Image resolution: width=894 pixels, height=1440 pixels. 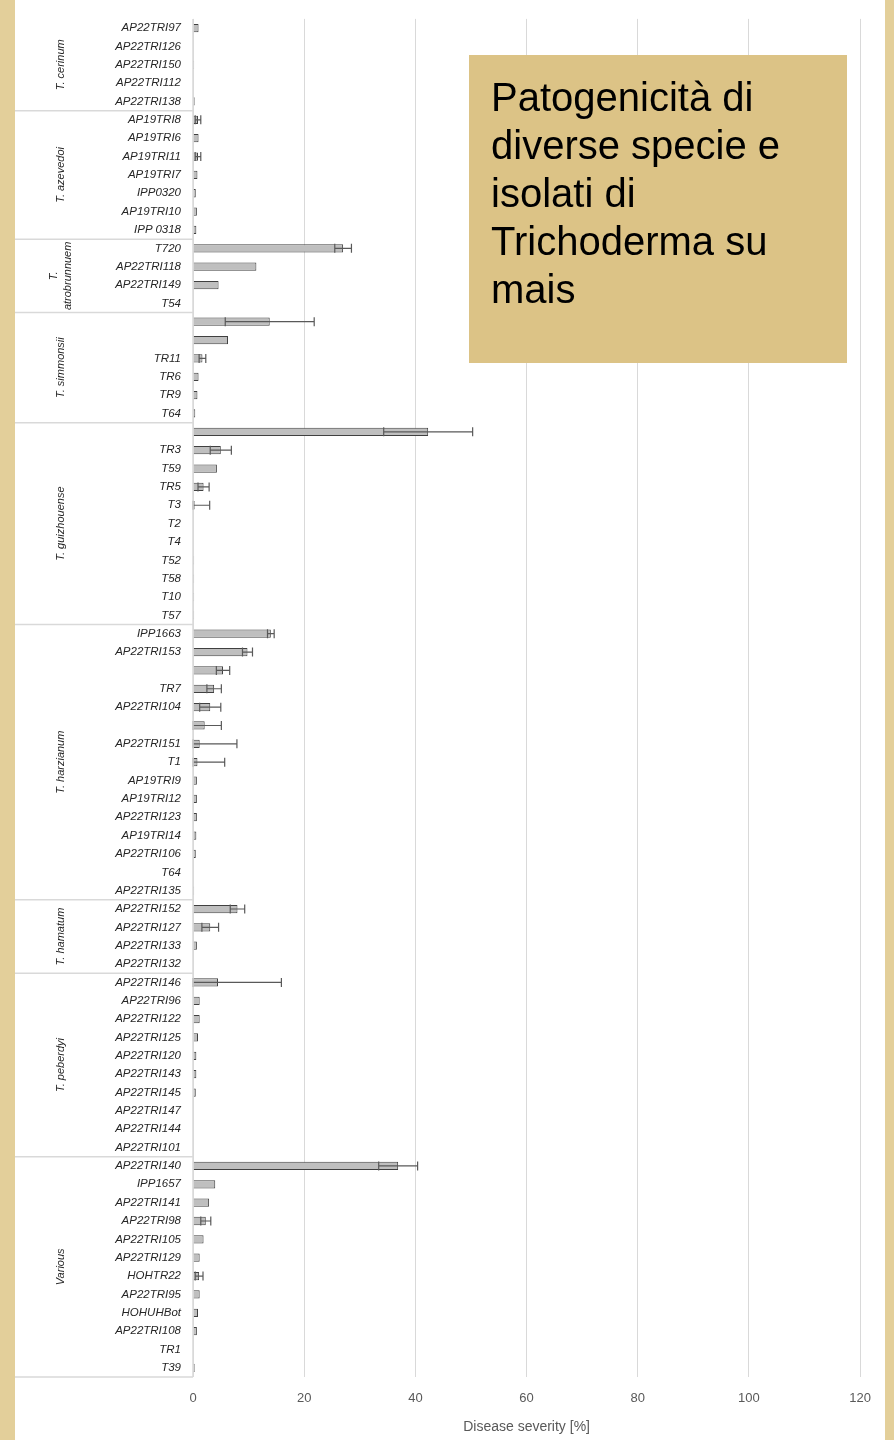 I want to click on y-tick-label: TR9, so click(x=170, y=394).